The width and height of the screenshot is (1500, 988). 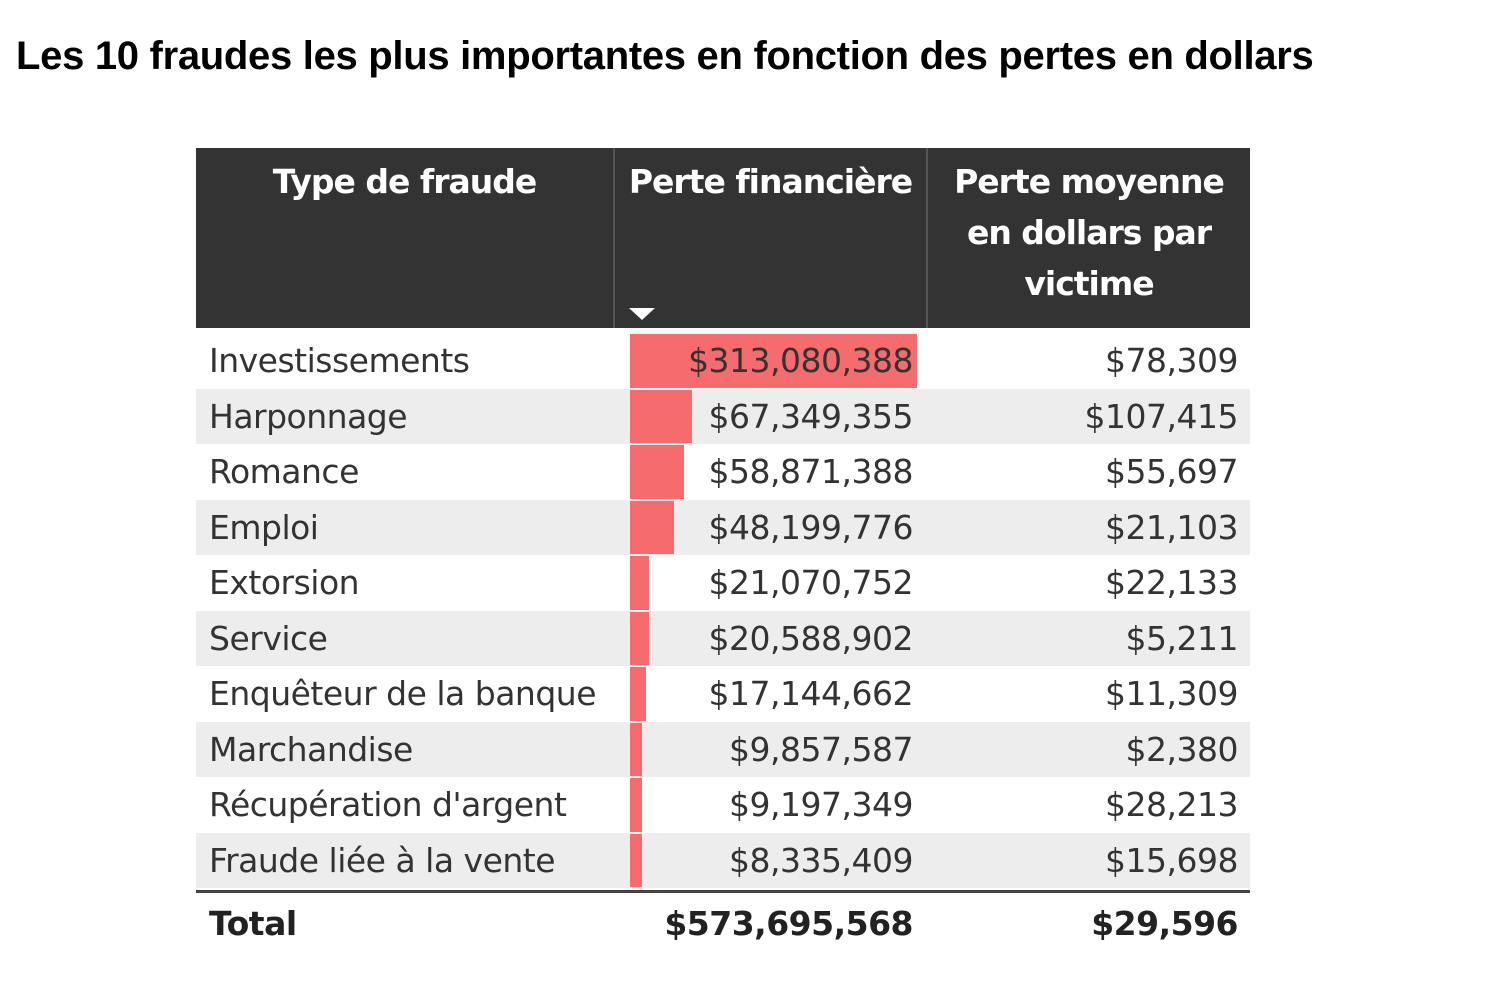 I want to click on loss-value: $20,588,902, so click(x=811, y=638).